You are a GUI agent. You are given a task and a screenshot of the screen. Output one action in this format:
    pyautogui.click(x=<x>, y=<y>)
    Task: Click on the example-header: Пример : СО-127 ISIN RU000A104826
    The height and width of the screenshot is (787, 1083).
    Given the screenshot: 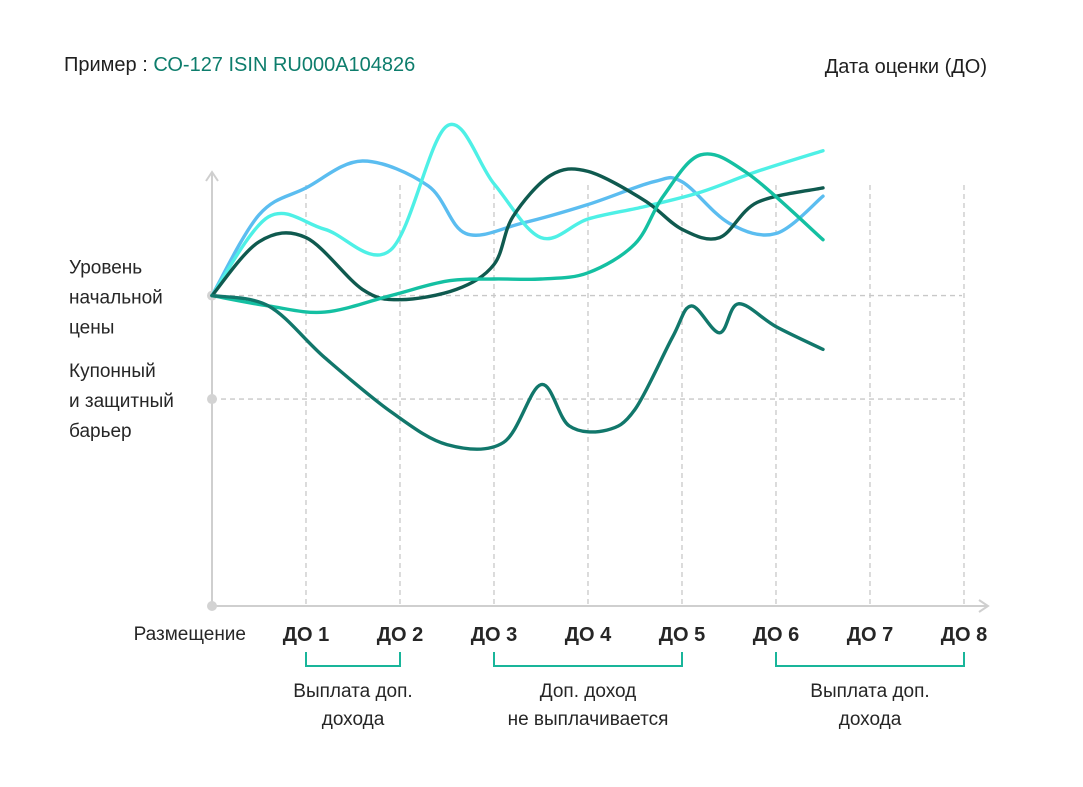 What is the action you would take?
    pyautogui.click(x=239, y=65)
    